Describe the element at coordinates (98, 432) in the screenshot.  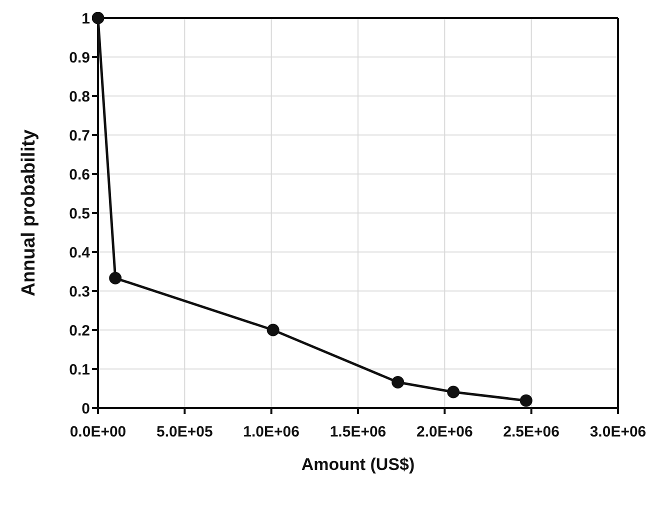
I see `x-tick-label: 0.0E+00` at that location.